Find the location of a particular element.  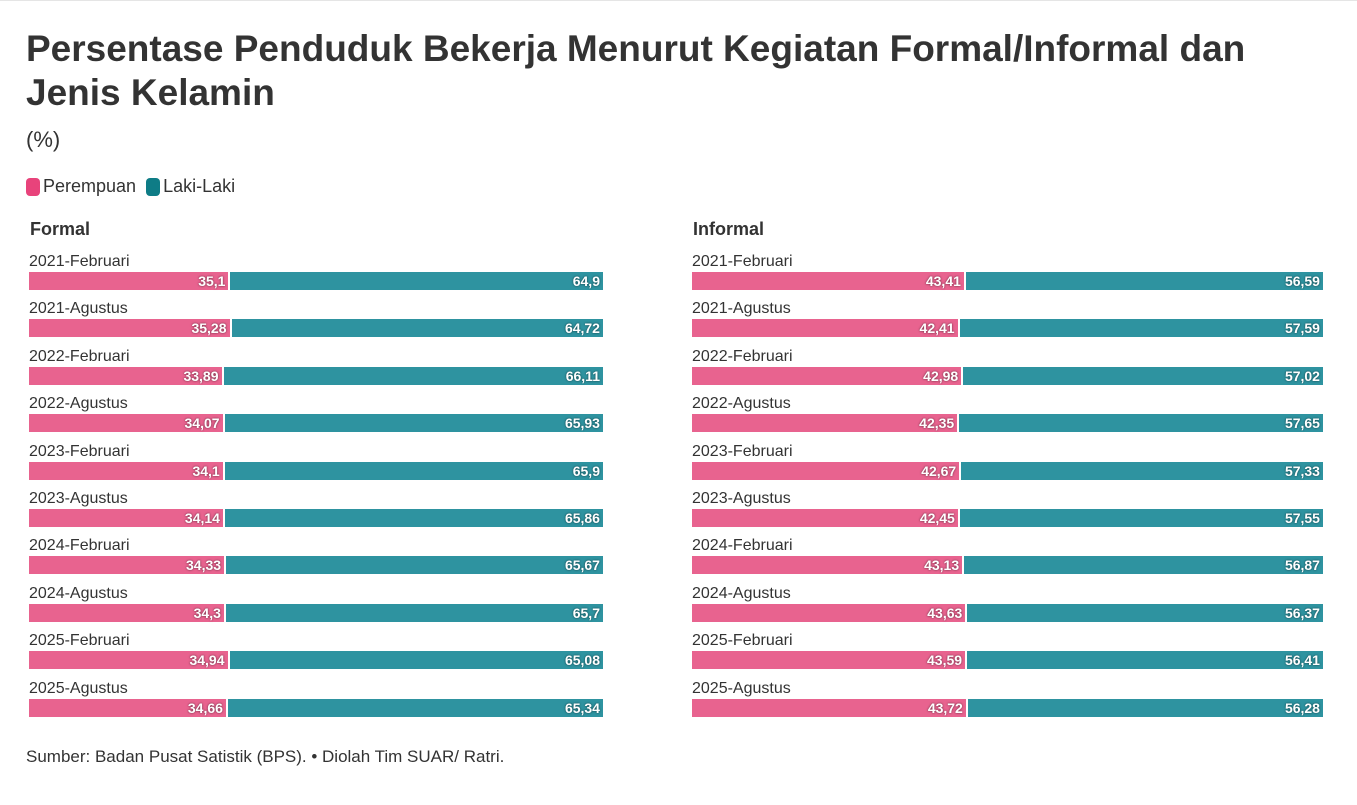

bar-laki-laki: 65,7 is located at coordinates (414, 612).